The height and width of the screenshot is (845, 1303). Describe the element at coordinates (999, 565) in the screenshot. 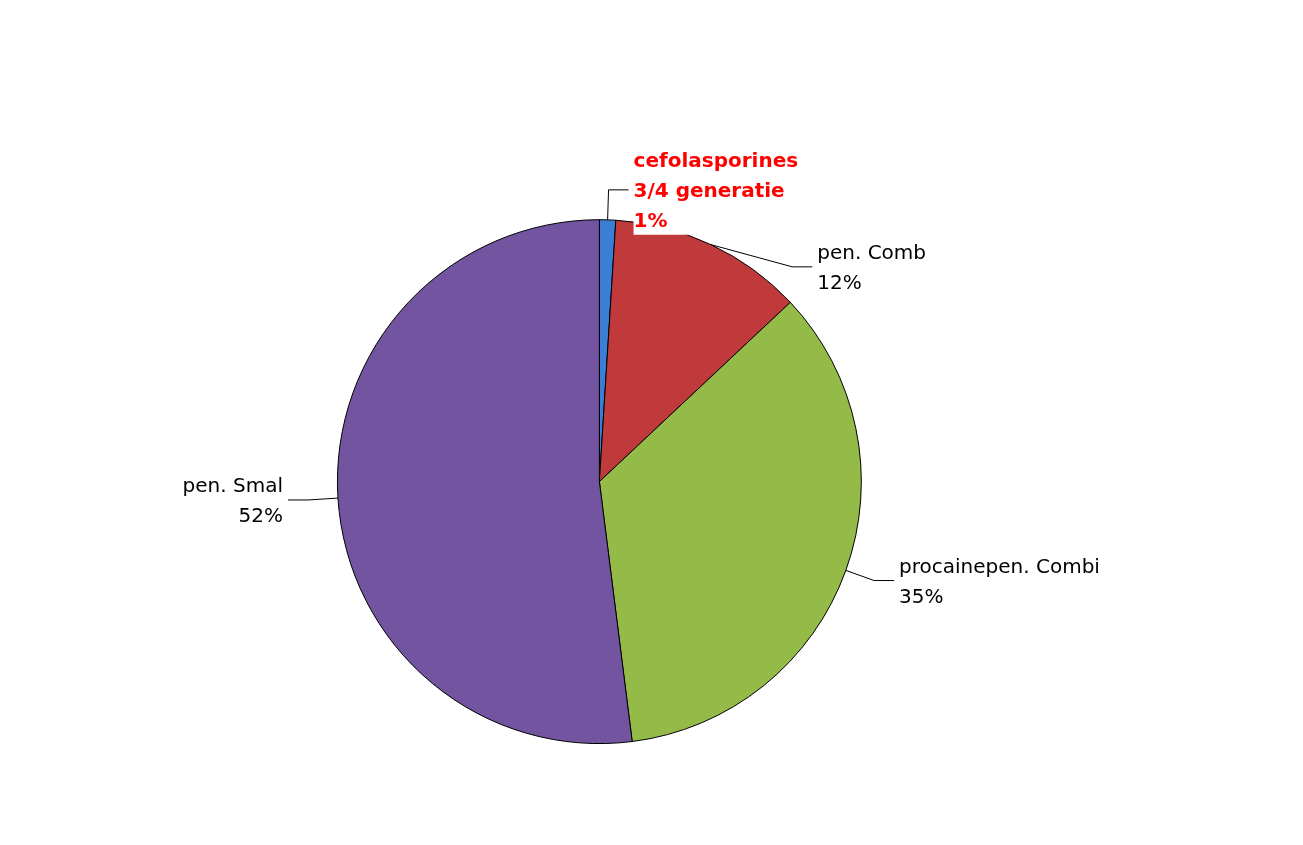

I see `slice-label: procainepen. Combi` at that location.